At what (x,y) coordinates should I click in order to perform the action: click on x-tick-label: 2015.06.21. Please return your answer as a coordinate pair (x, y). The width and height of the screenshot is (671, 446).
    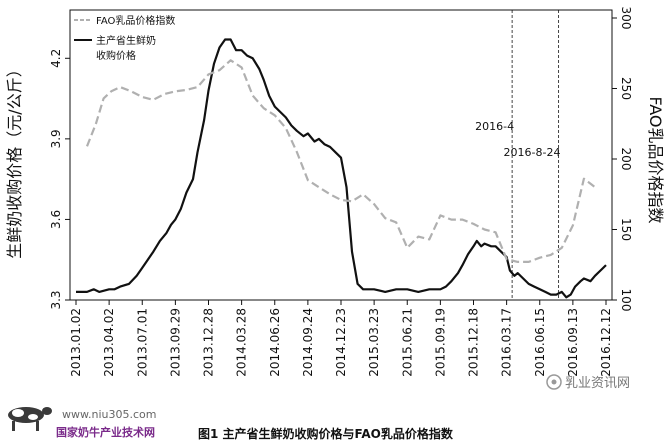
    Looking at the image, I should click on (407, 342).